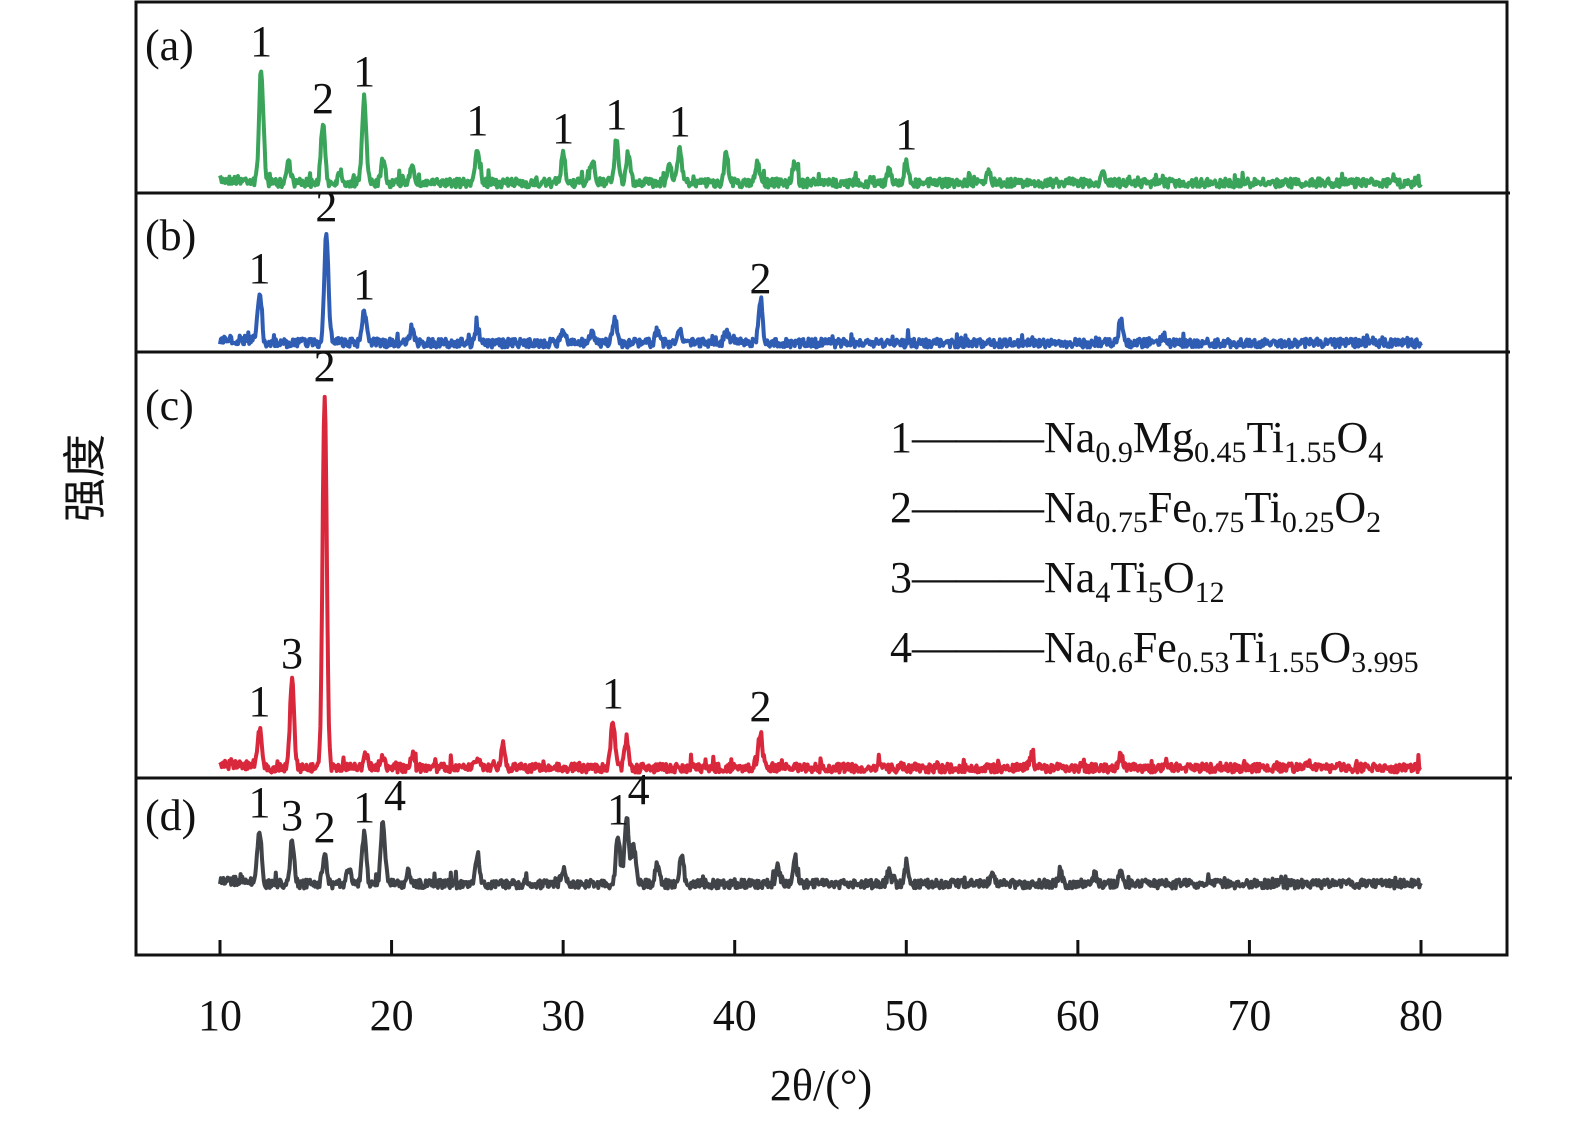 This screenshot has height=1124, width=1575. I want to click on legend-subscript: 0.45, so click(1220, 452).